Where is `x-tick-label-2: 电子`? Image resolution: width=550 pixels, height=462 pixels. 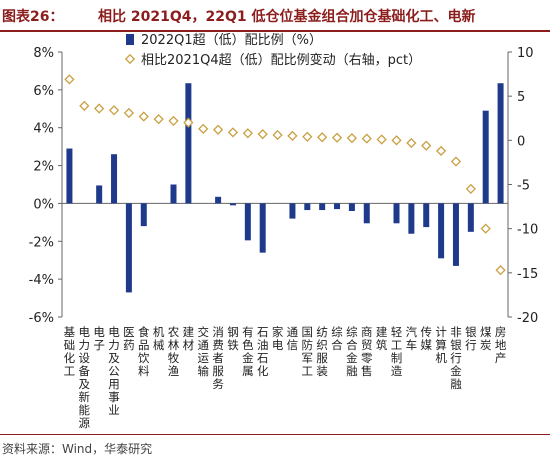
x-tick-label-2: 电子 is located at coordinates (99, 338).